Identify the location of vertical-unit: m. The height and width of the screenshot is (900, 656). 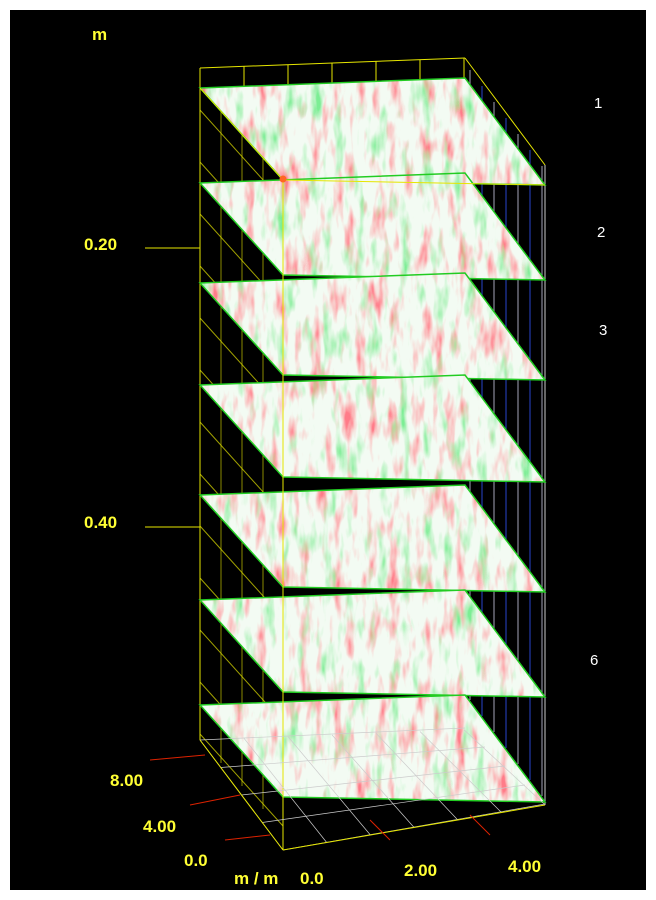
(99, 34).